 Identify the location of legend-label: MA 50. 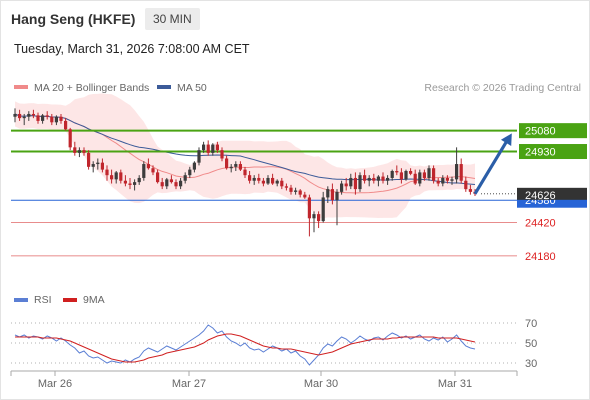
(192, 88).